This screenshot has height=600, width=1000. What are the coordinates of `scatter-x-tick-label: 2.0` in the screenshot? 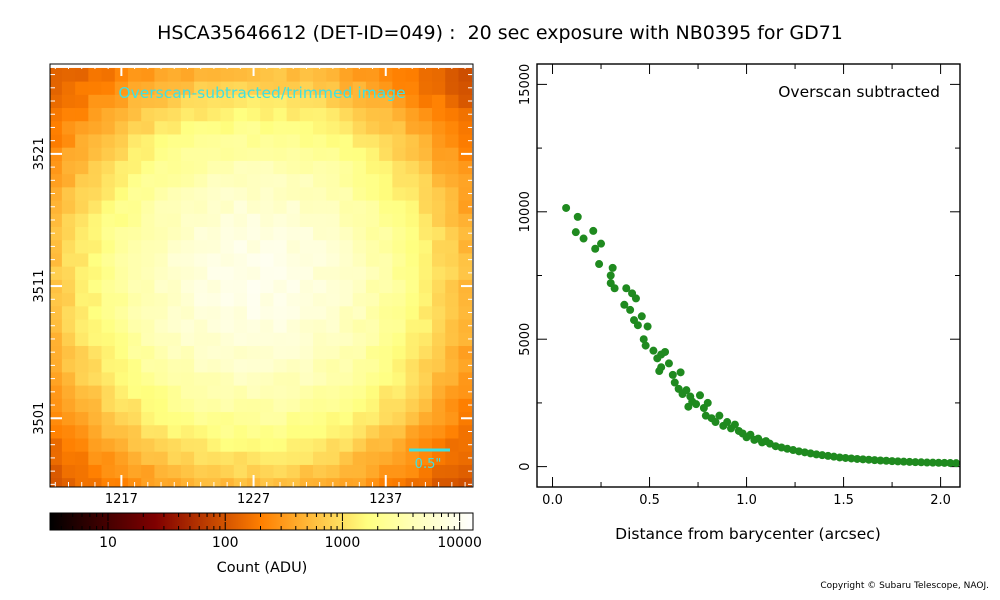 It's located at (940, 500).